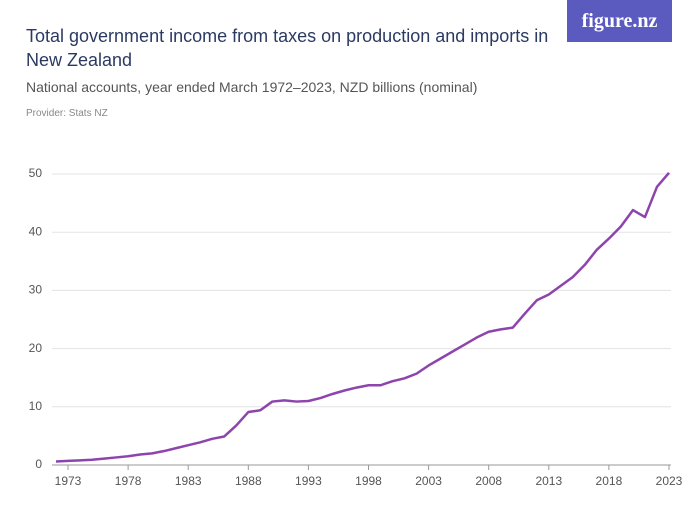  I want to click on x-tick-label: 2018, so click(609, 481).